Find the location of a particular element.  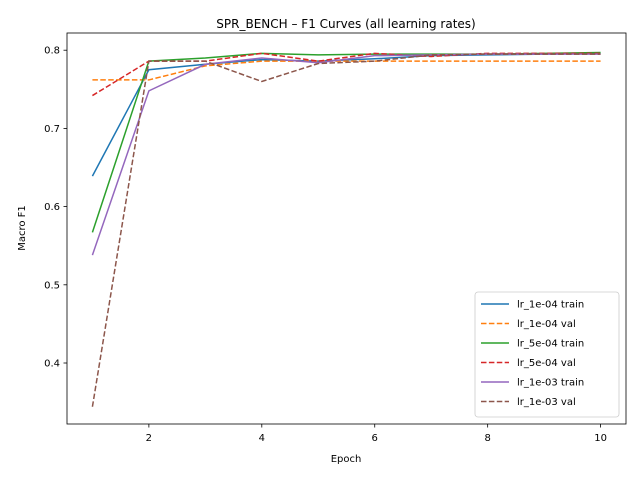

x-tick-label: 8 is located at coordinates (487, 438).